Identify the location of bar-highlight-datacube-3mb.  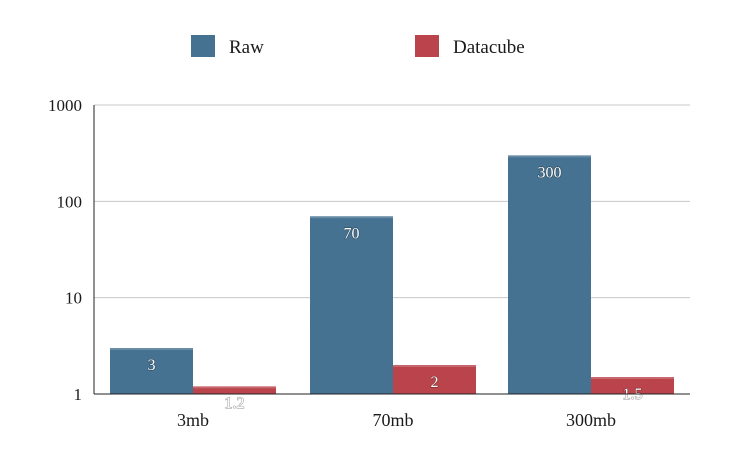
(234, 387).